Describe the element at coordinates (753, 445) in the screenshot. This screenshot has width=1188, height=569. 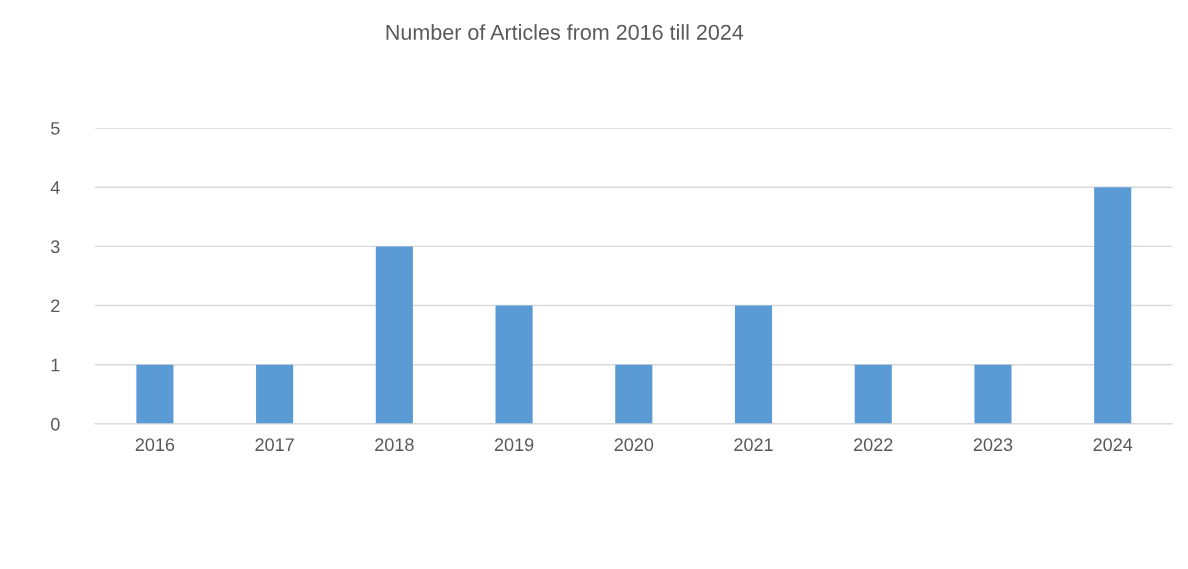
I see `x-tick-label: 2021` at that location.